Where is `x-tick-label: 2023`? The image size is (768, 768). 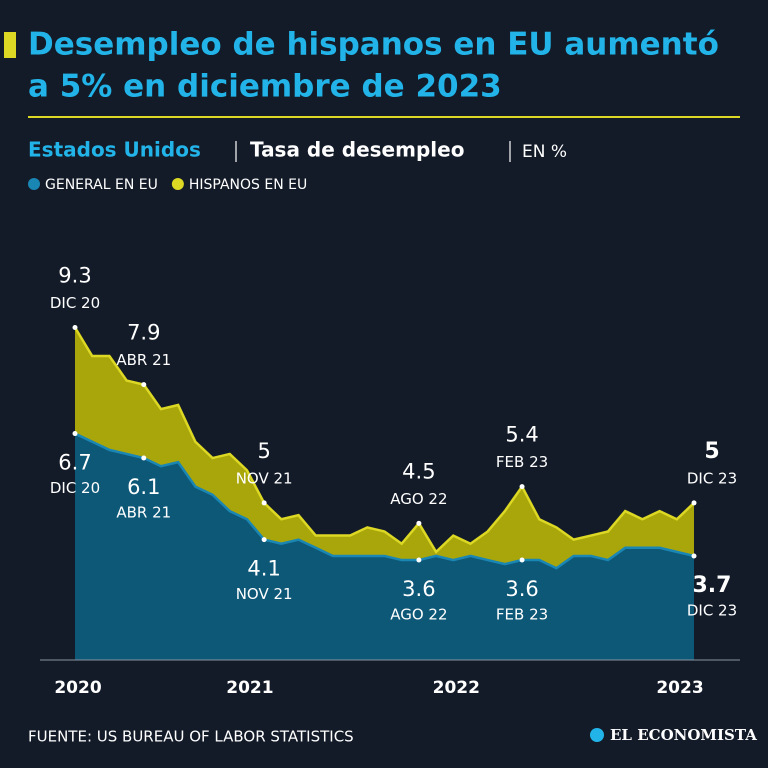 x-tick-label: 2023 is located at coordinates (679, 688).